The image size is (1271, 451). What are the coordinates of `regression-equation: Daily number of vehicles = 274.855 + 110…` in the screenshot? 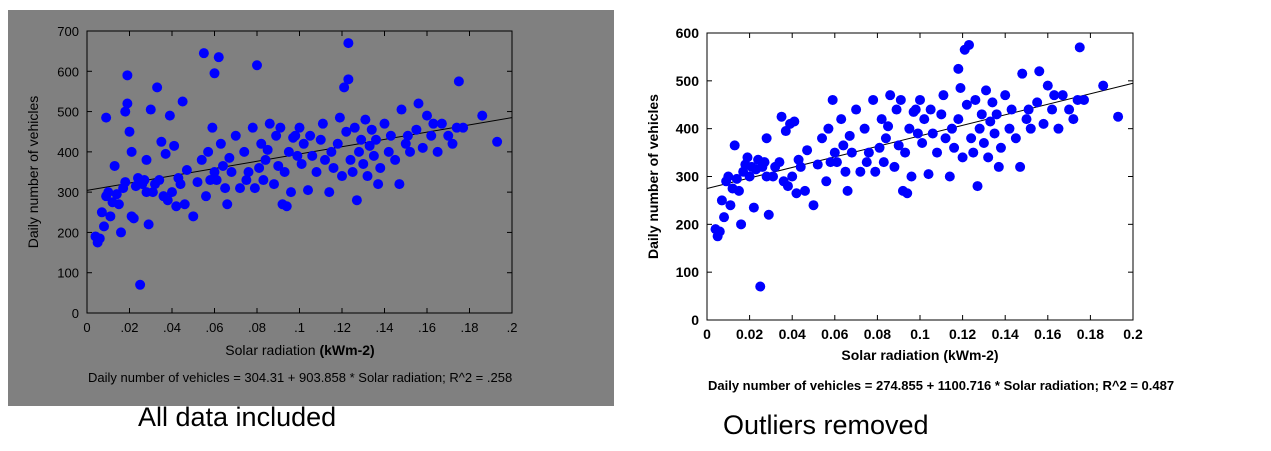 It's located at (941, 385).